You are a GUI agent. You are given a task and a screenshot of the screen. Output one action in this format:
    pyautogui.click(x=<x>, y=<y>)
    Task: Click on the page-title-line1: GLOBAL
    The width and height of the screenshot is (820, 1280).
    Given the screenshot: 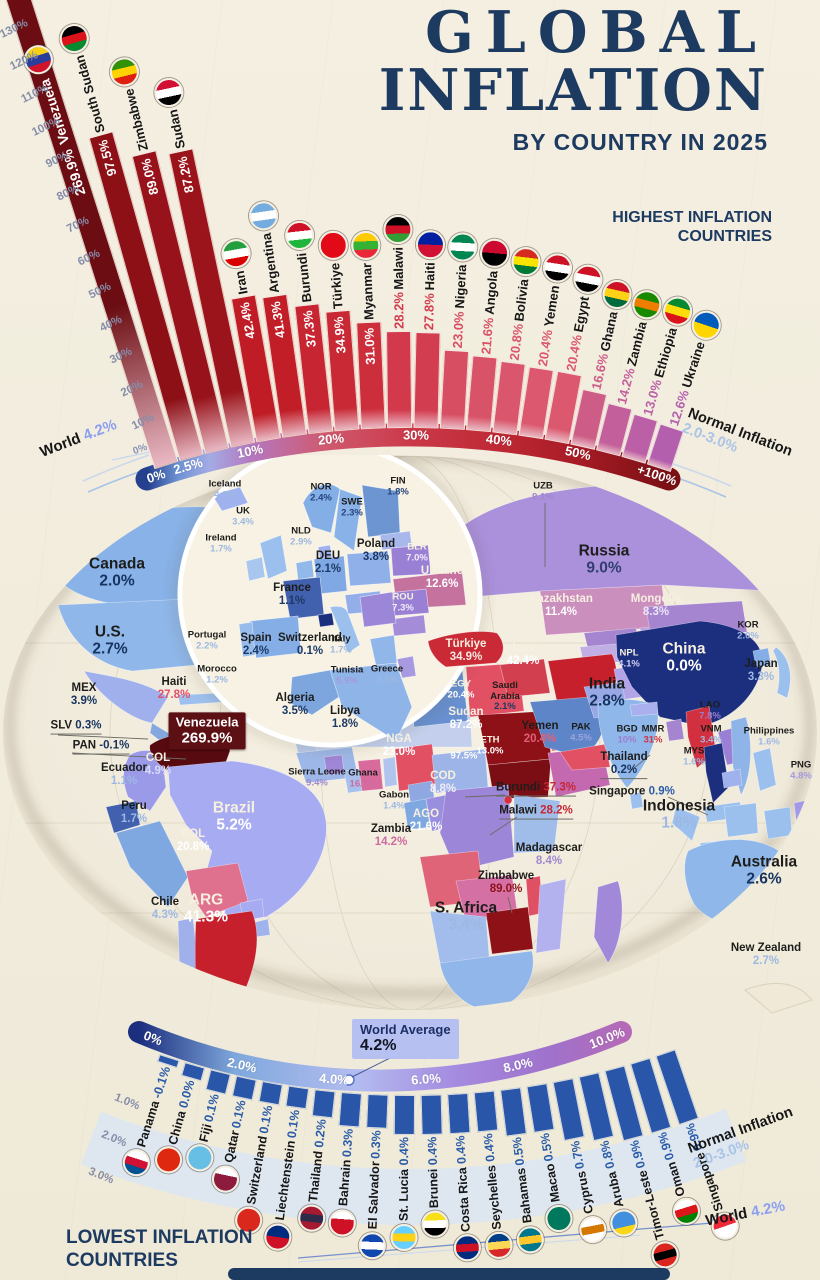 What is the action you would take?
    pyautogui.click(x=596, y=33)
    